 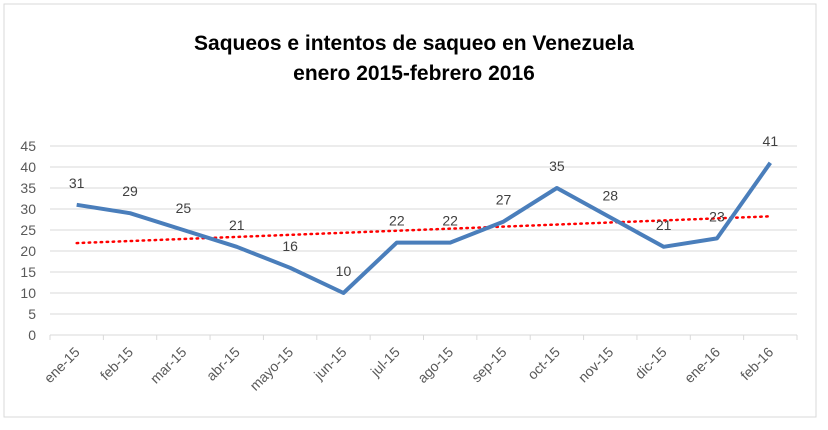 What do you see at coordinates (32, 314) in the screenshot?
I see `y-tick-label: 5` at bounding box center [32, 314].